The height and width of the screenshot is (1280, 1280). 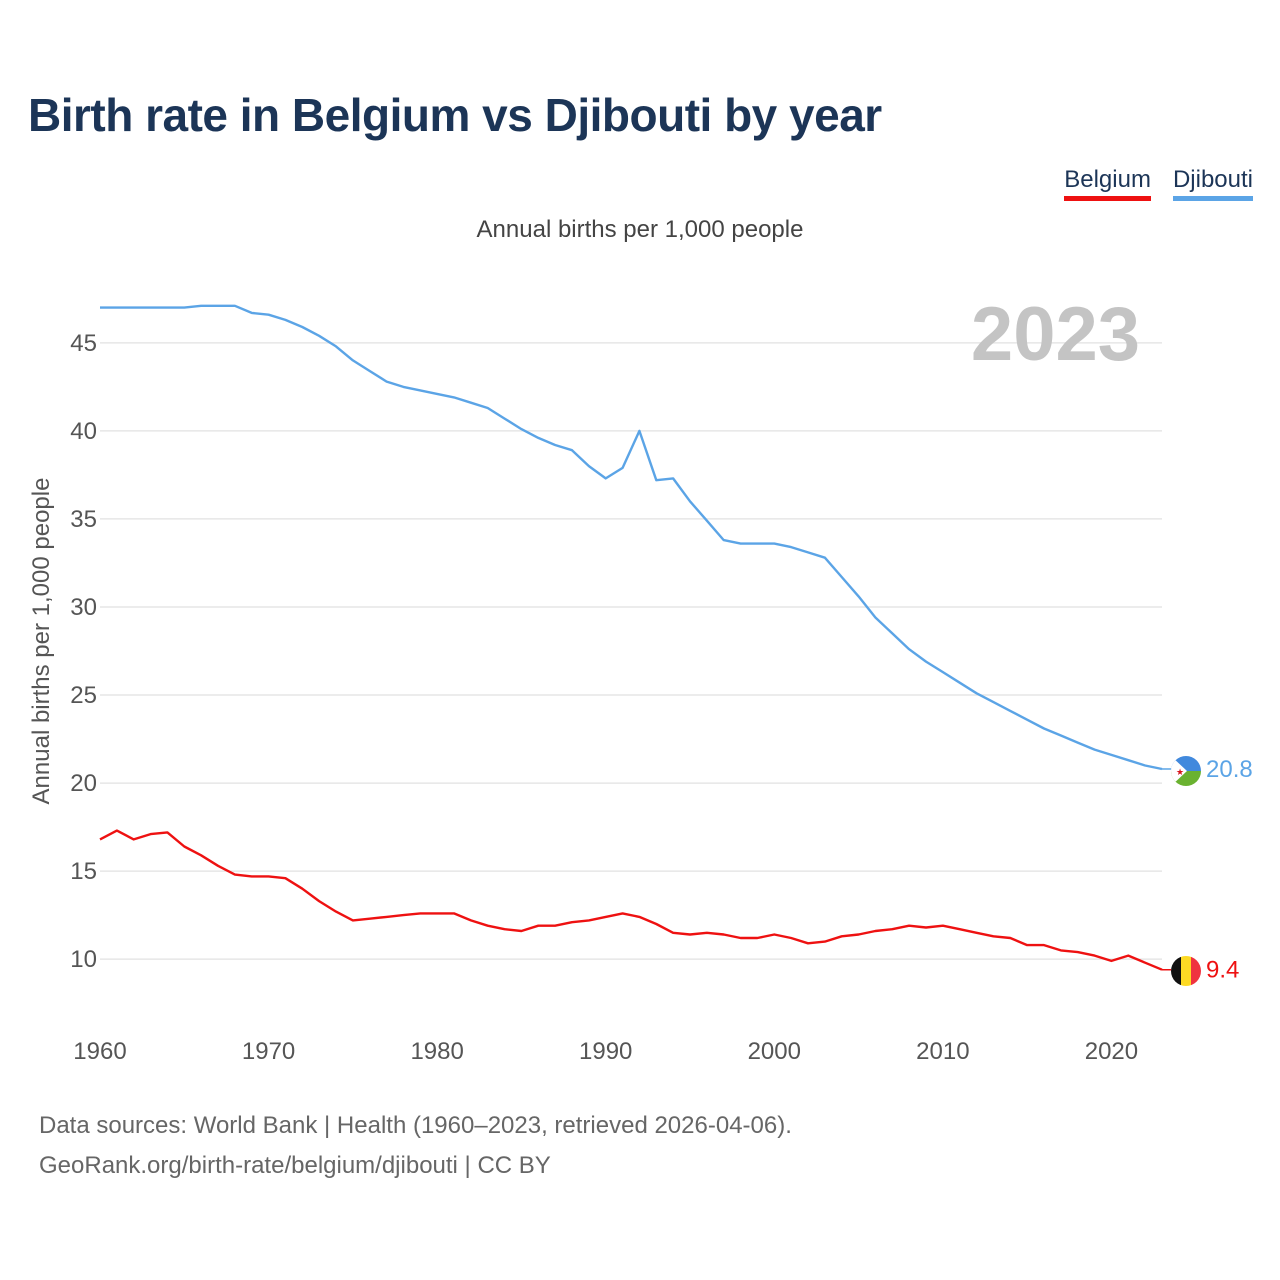 I want to click on legend-item-djibouti: Djibouti, so click(x=1212, y=183).